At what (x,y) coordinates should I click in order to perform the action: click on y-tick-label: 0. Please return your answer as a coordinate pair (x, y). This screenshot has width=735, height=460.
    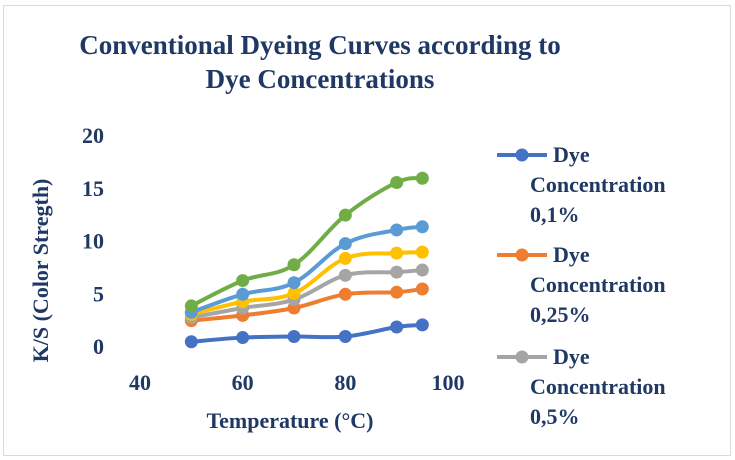
    Looking at the image, I should click on (98, 346).